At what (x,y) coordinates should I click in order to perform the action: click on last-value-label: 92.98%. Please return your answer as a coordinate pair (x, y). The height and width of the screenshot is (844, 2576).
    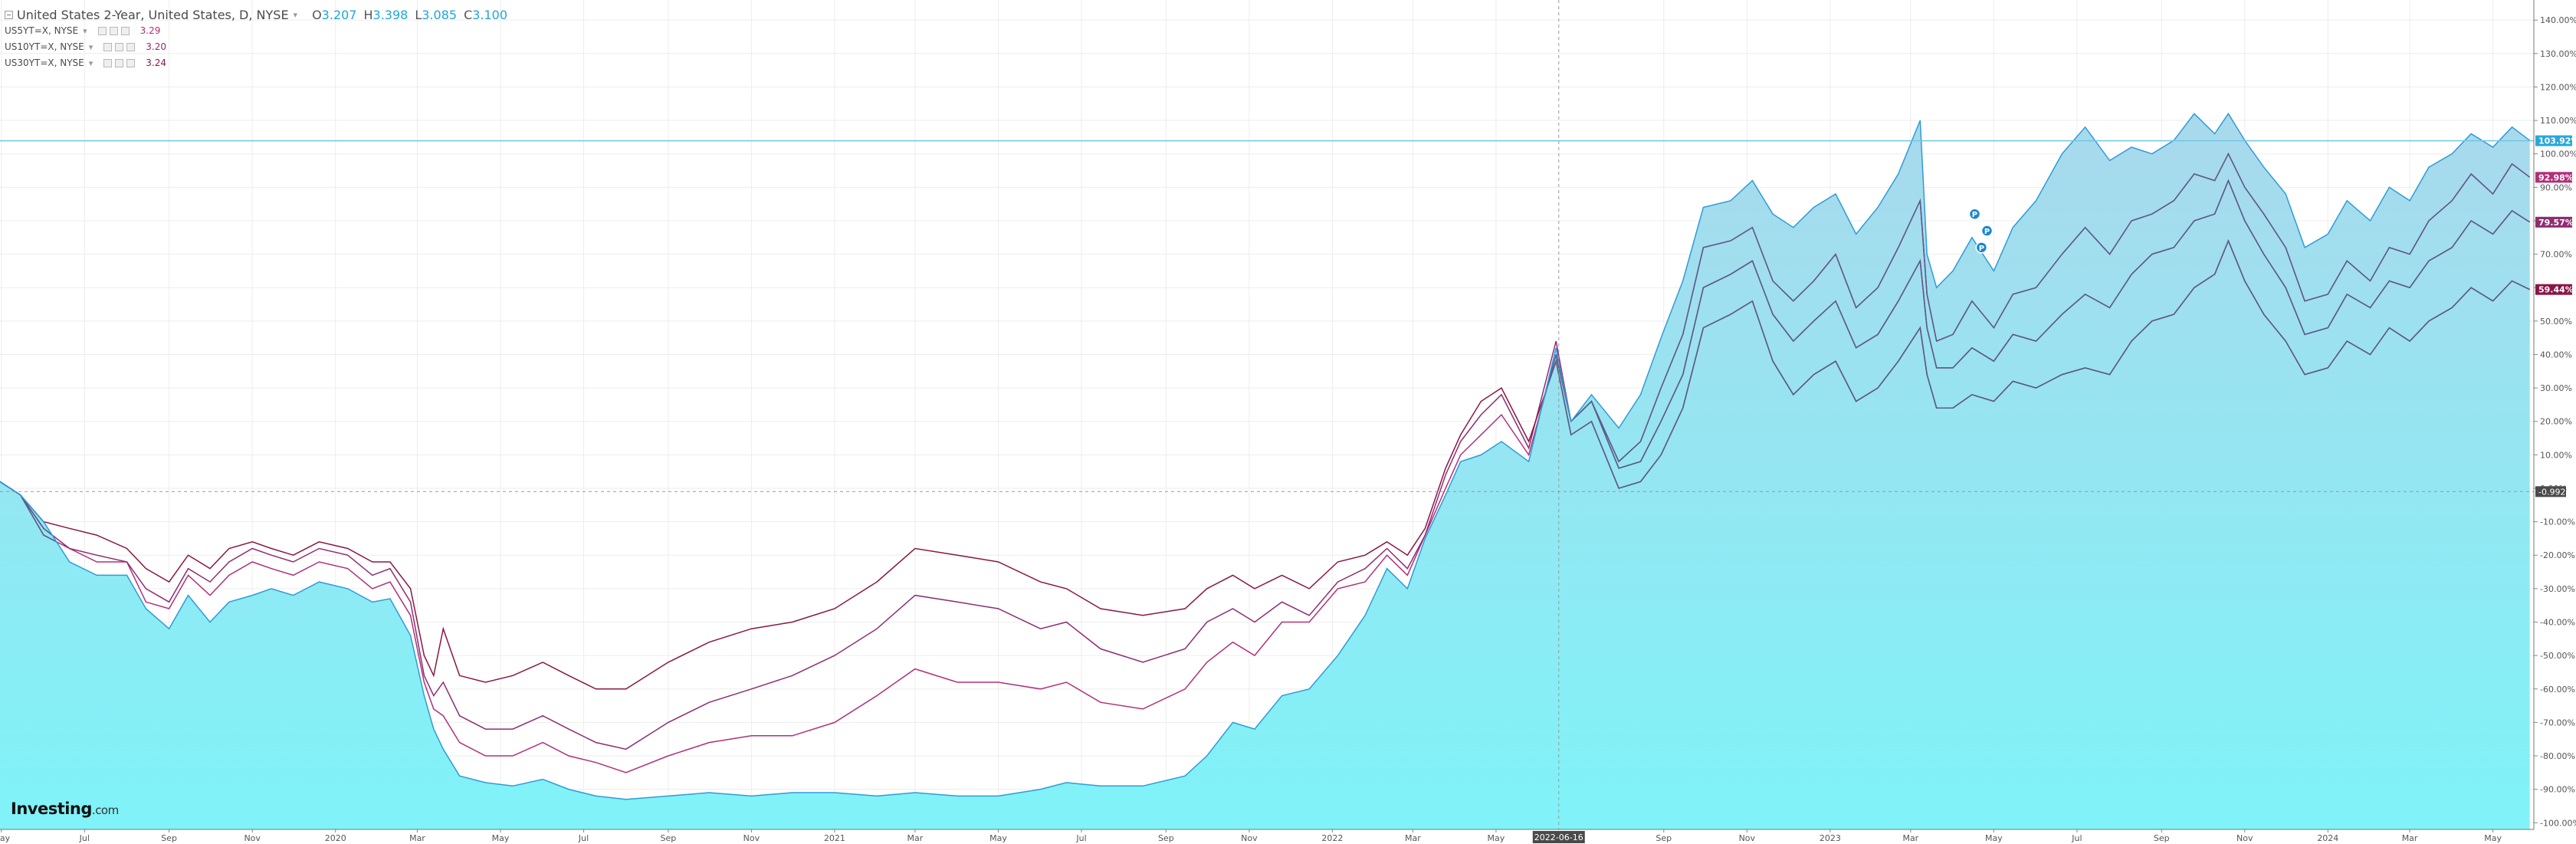
    Looking at the image, I should click on (2556, 177).